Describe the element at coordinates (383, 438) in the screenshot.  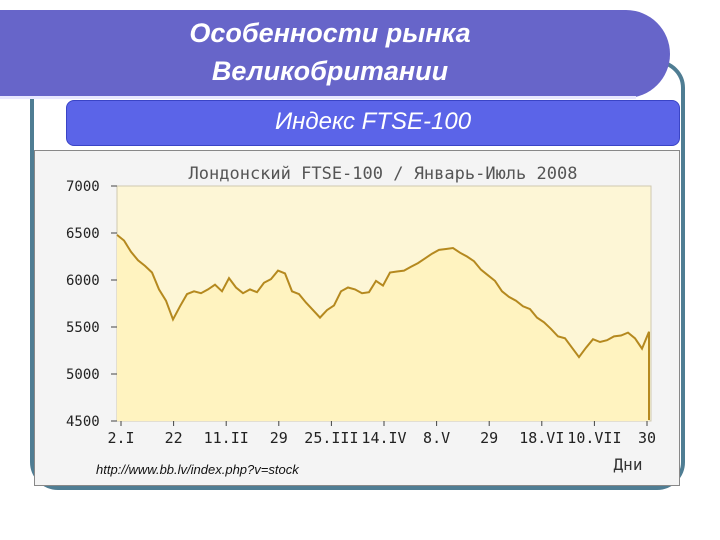
I see `x-tick-label: 14.IV` at that location.